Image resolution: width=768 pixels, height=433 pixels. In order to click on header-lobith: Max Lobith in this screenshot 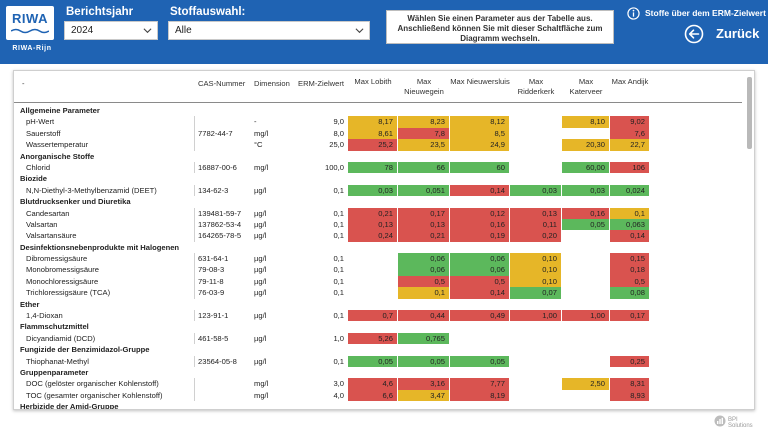, I will do `click(373, 81)`.